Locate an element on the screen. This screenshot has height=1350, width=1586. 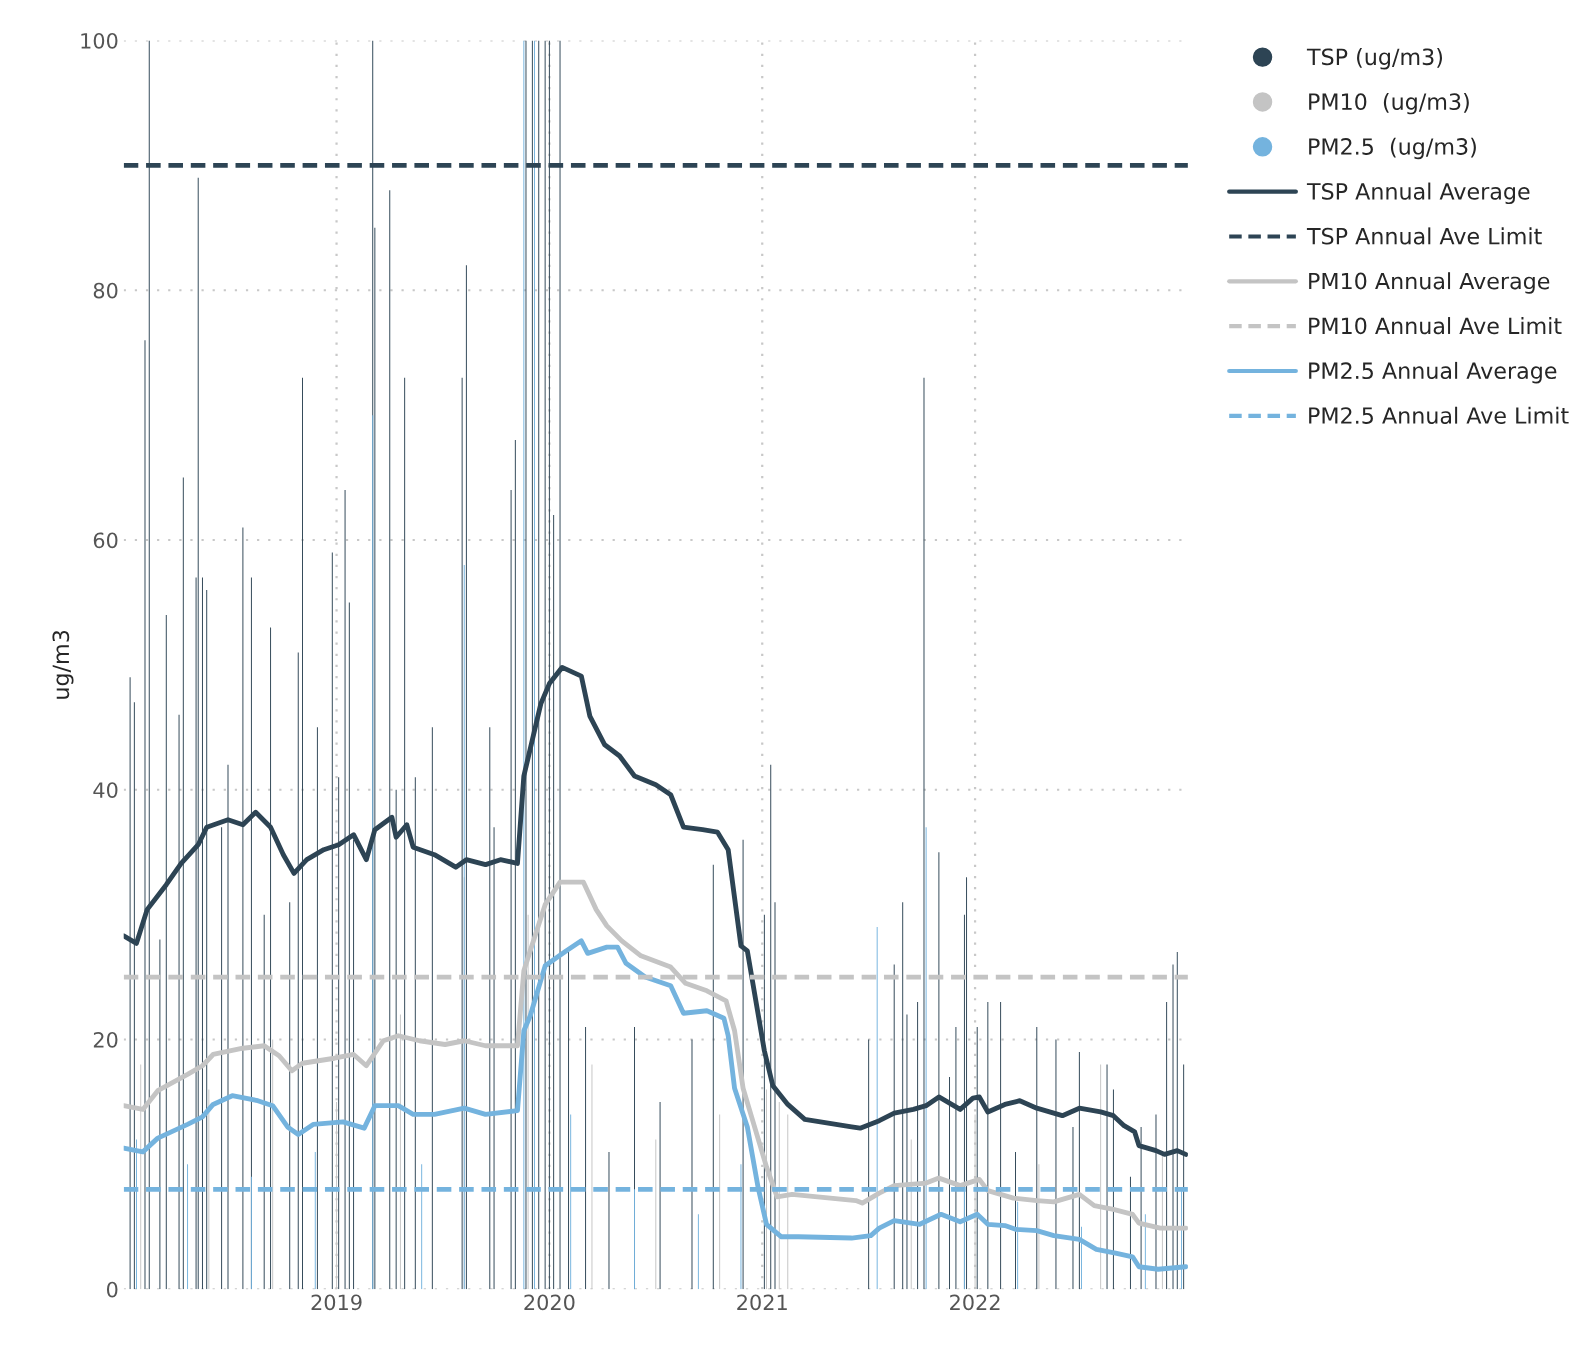
legend-label: TSP Annual Average is located at coordinates (1418, 193).